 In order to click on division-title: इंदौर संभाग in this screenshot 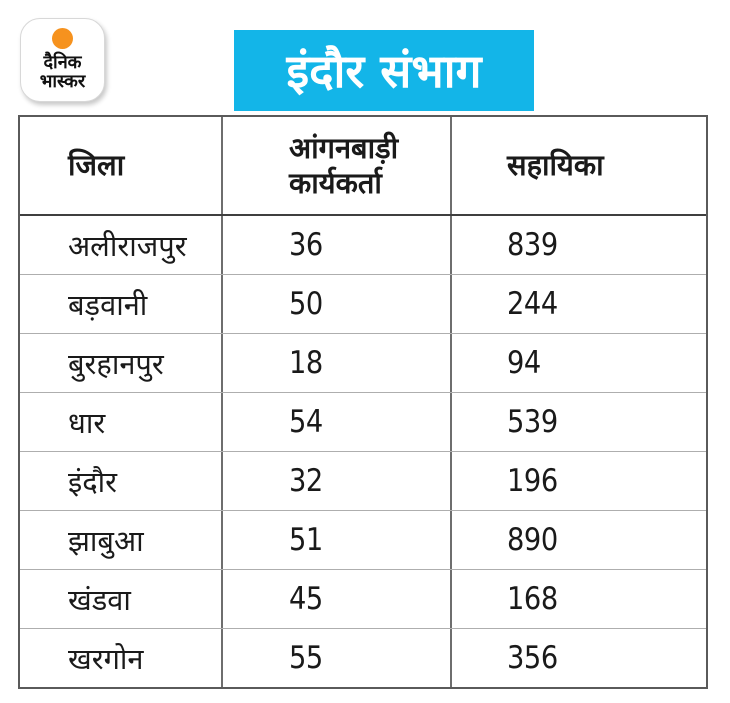, I will do `click(384, 70)`.